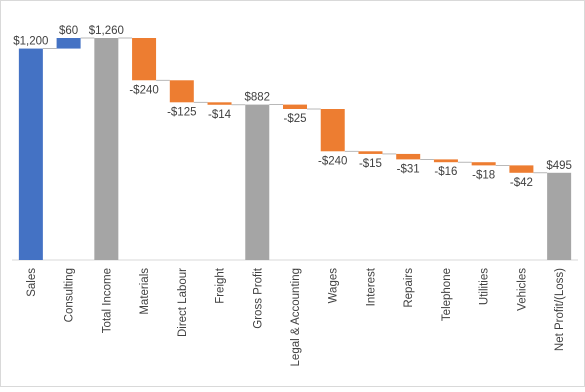  What do you see at coordinates (183, 302) in the screenshot?
I see `x-tick-label: Direct Labour` at bounding box center [183, 302].